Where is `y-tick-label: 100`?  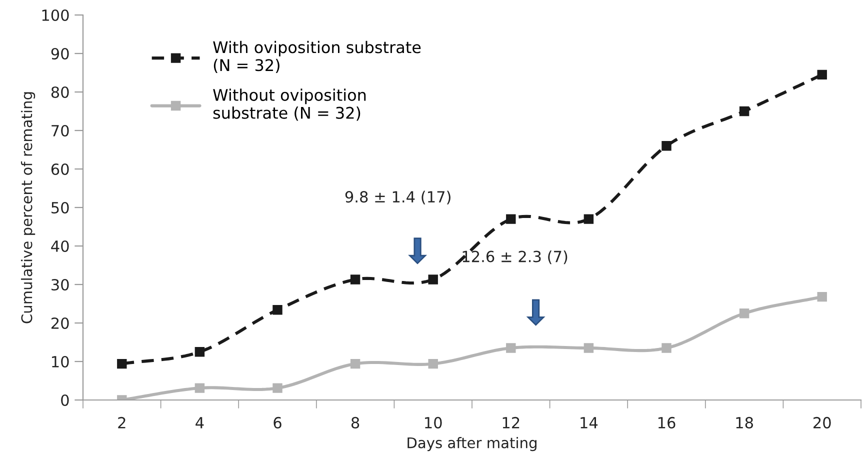
y-tick-label: 100 is located at coordinates (55, 15).